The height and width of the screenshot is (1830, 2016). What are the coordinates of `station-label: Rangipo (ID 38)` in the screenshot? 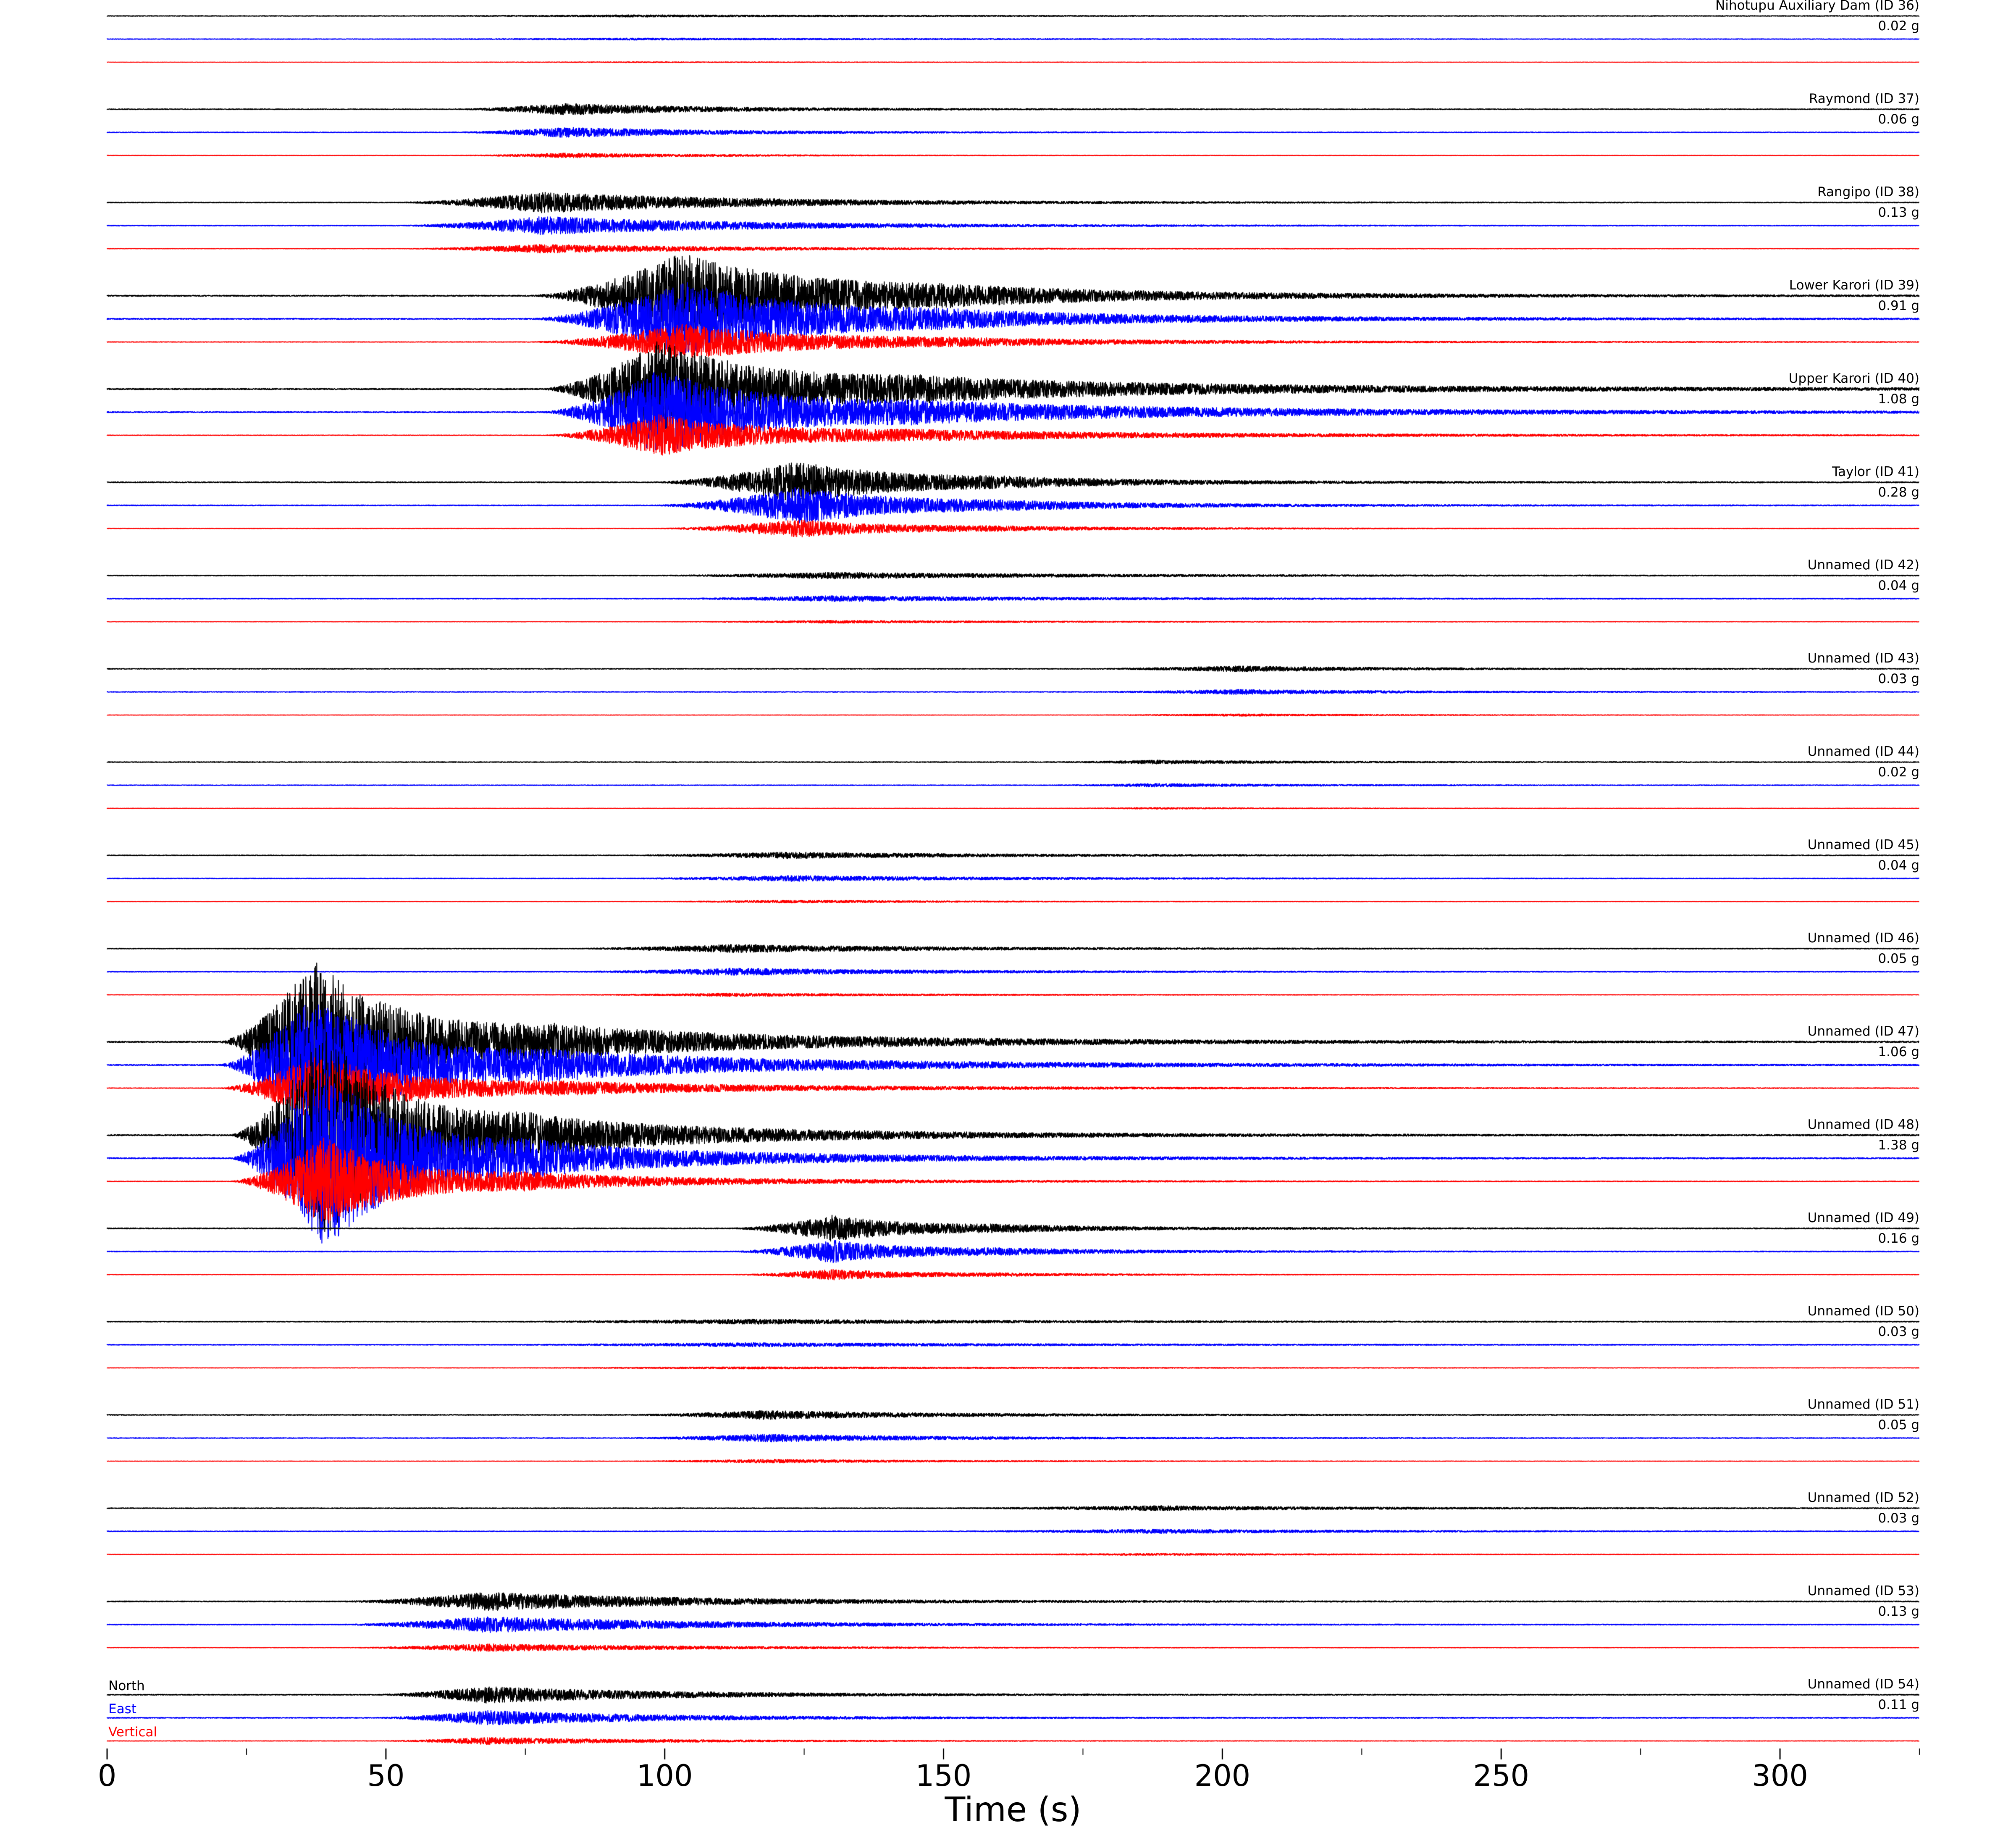 It's located at (1868, 192).